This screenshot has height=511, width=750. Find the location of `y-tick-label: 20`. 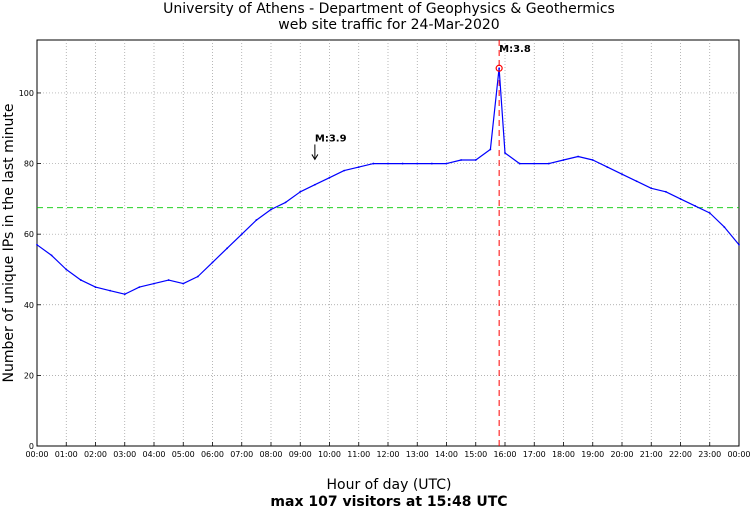

y-tick-label: 20 is located at coordinates (29, 375).